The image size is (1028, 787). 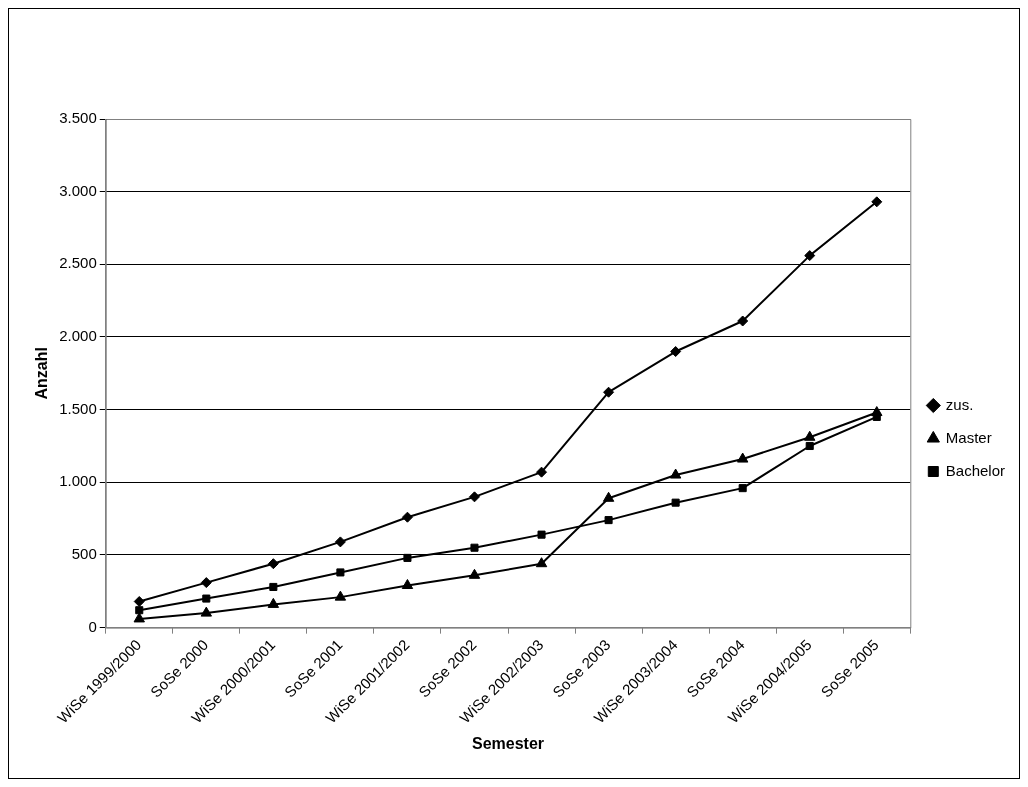 I want to click on y-tick-label: 0, so click(x=92, y=626).